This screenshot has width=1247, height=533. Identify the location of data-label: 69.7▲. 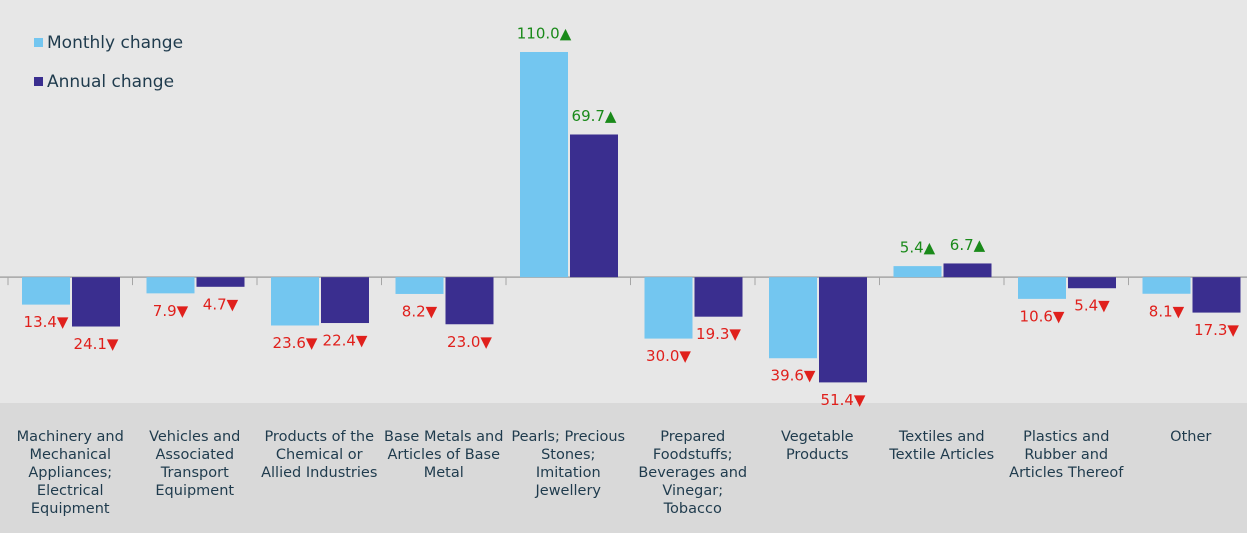
(594, 116).